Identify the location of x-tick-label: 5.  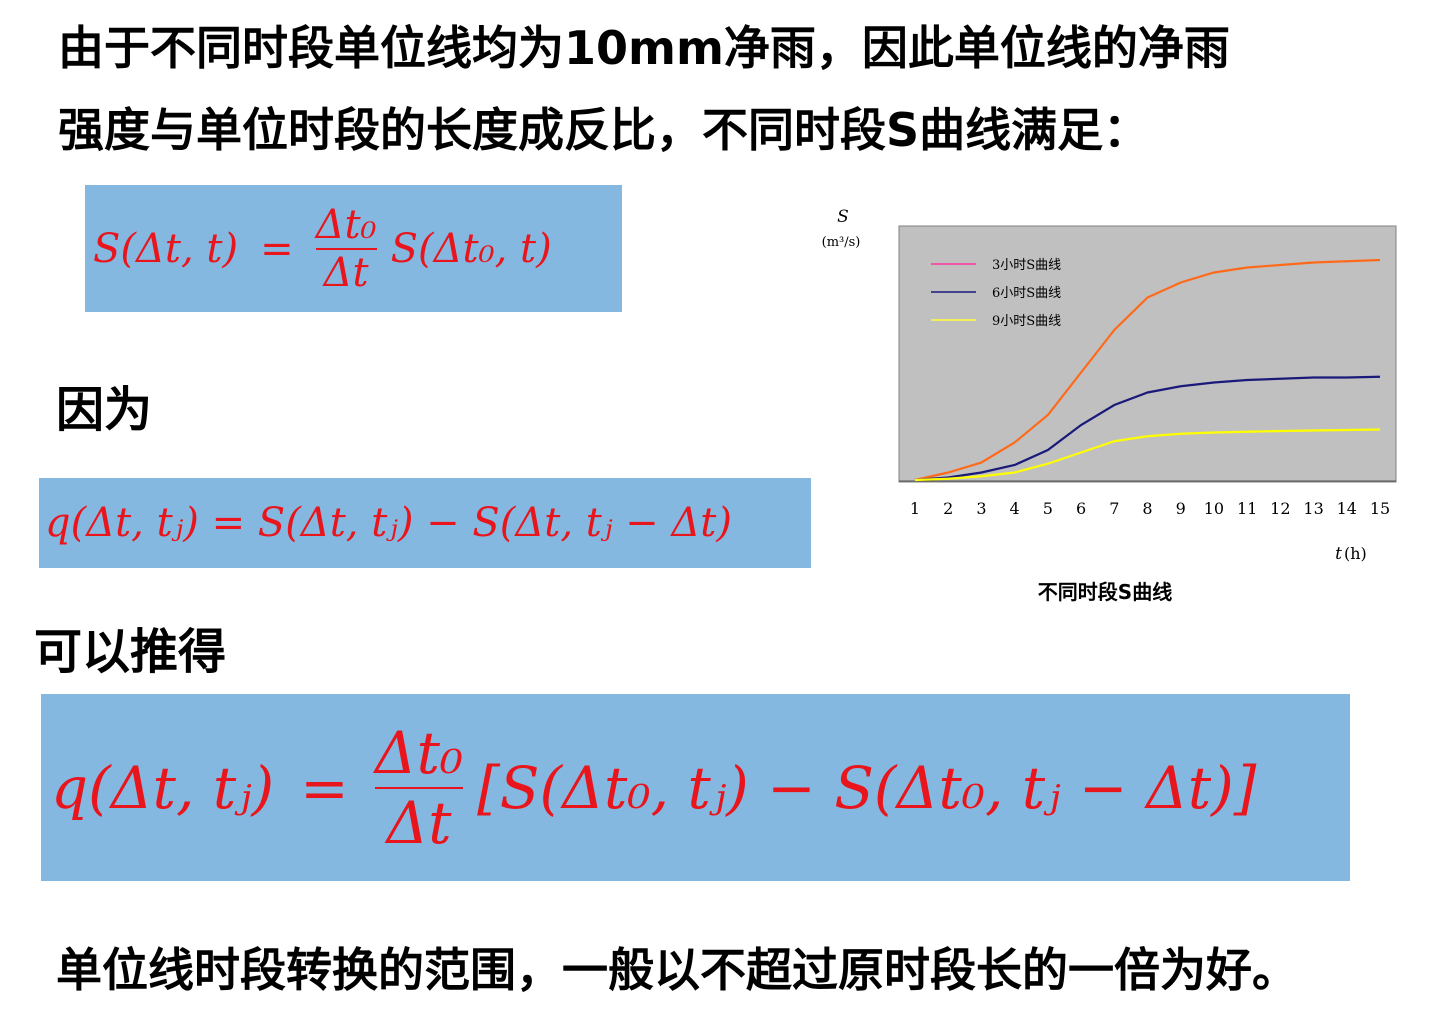
(1048, 508).